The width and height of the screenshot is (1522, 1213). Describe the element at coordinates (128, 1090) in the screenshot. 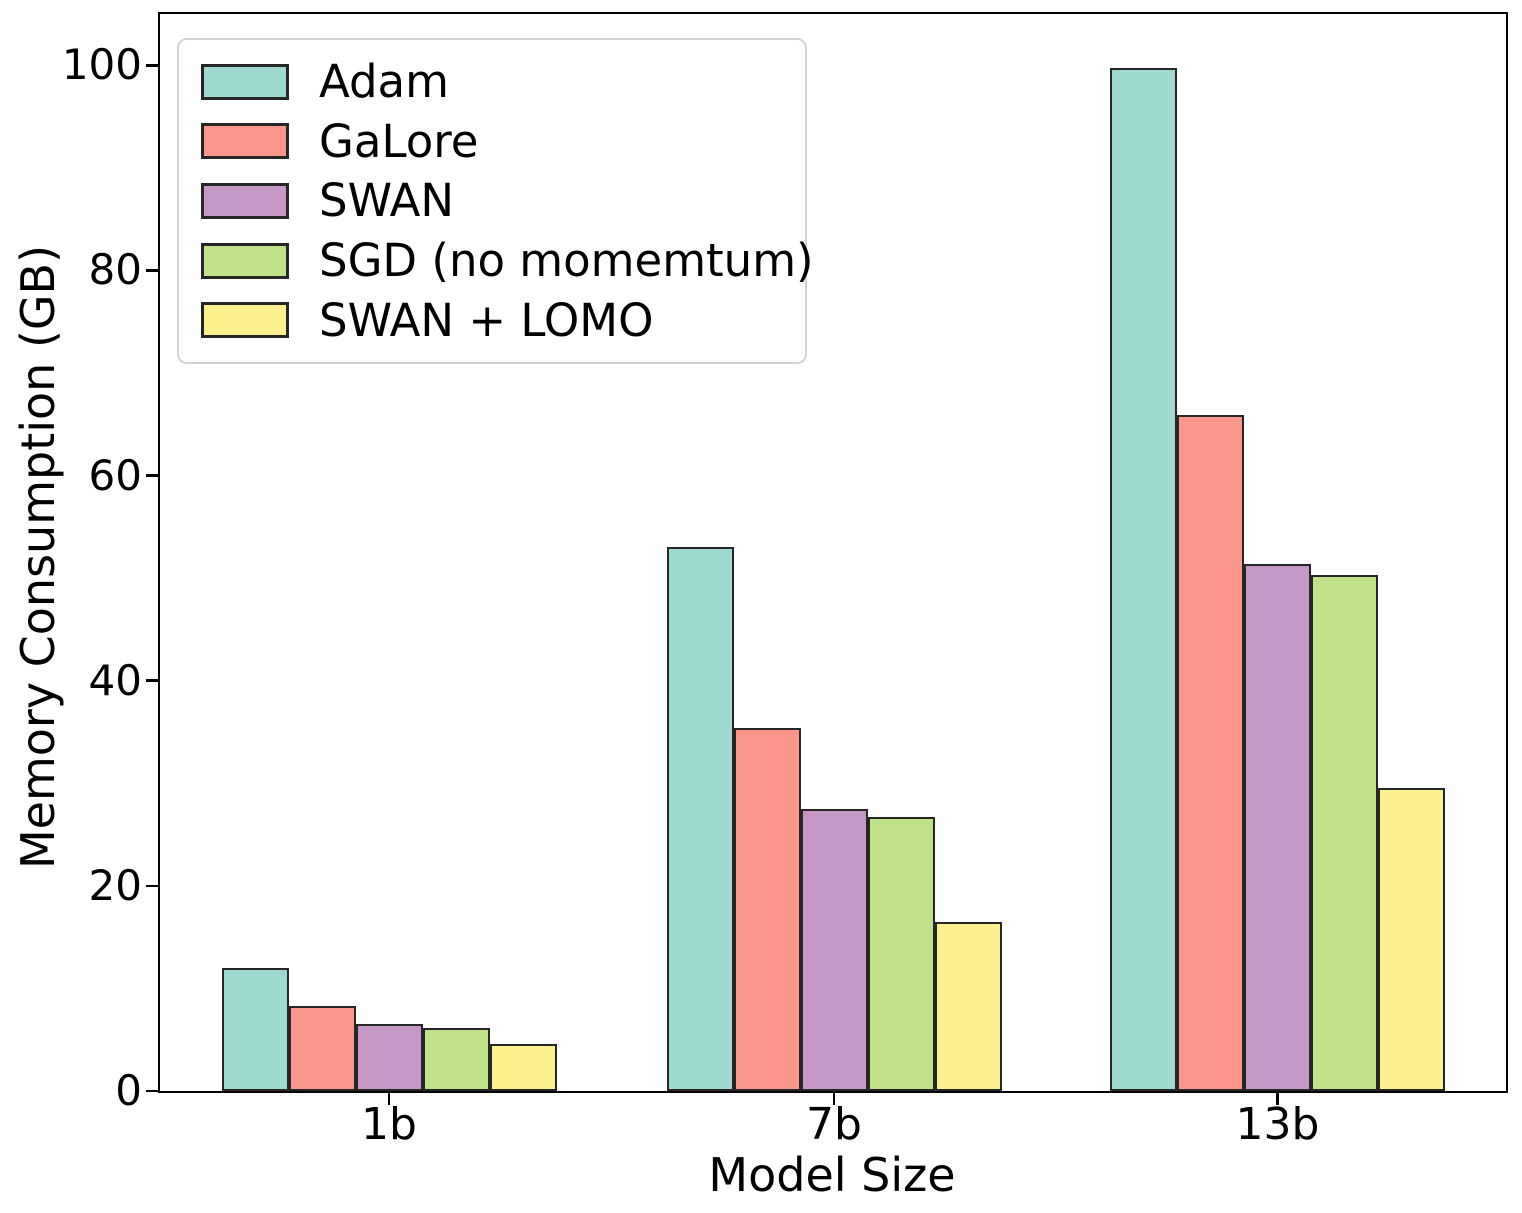

I see `y-tick-label: 0` at that location.